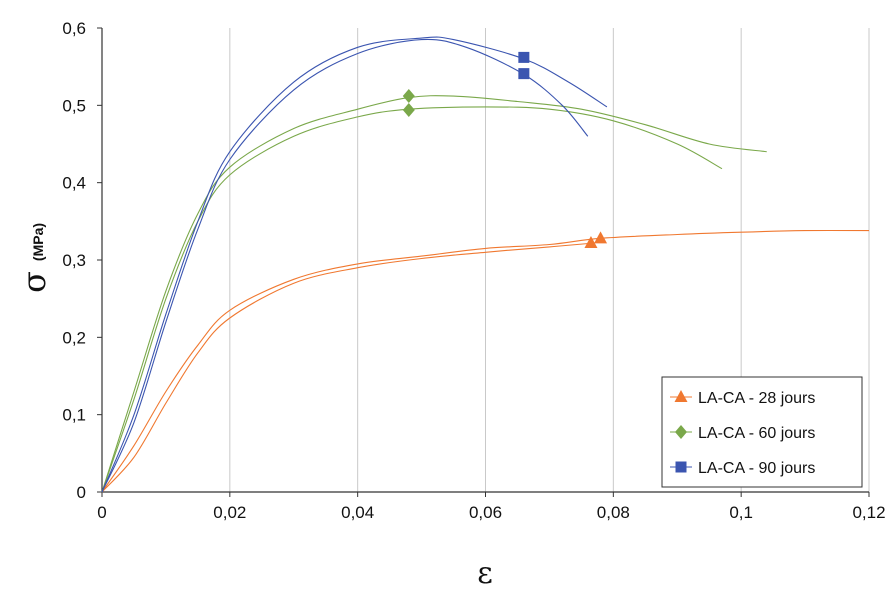 The image size is (893, 592). What do you see at coordinates (485, 512) in the screenshot?
I see `x-tick-label: 0,06` at bounding box center [485, 512].